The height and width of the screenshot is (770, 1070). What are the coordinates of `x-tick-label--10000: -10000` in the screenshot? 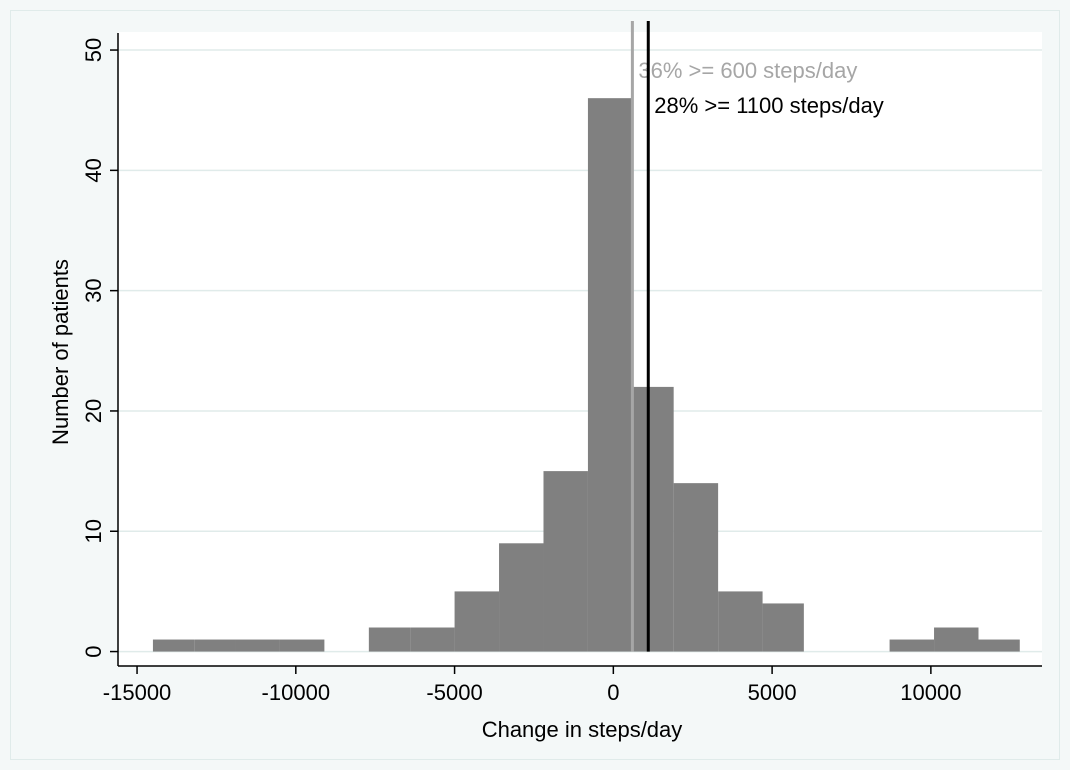 It's located at (296, 692).